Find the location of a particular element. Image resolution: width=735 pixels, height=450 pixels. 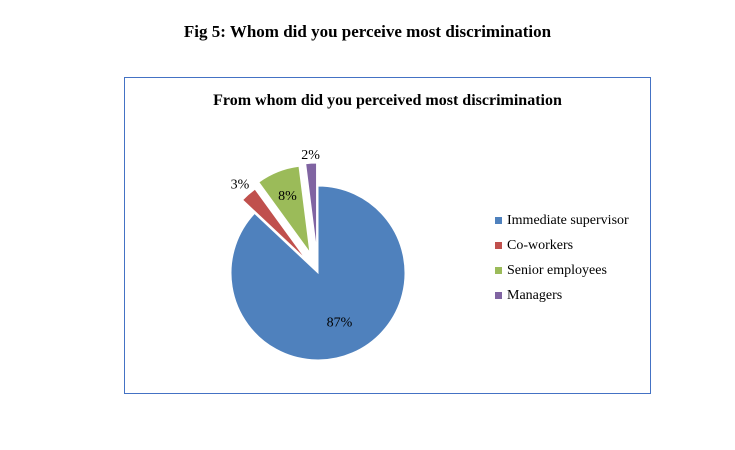

legend-item-co-workers: Co-workers is located at coordinates (562, 245).